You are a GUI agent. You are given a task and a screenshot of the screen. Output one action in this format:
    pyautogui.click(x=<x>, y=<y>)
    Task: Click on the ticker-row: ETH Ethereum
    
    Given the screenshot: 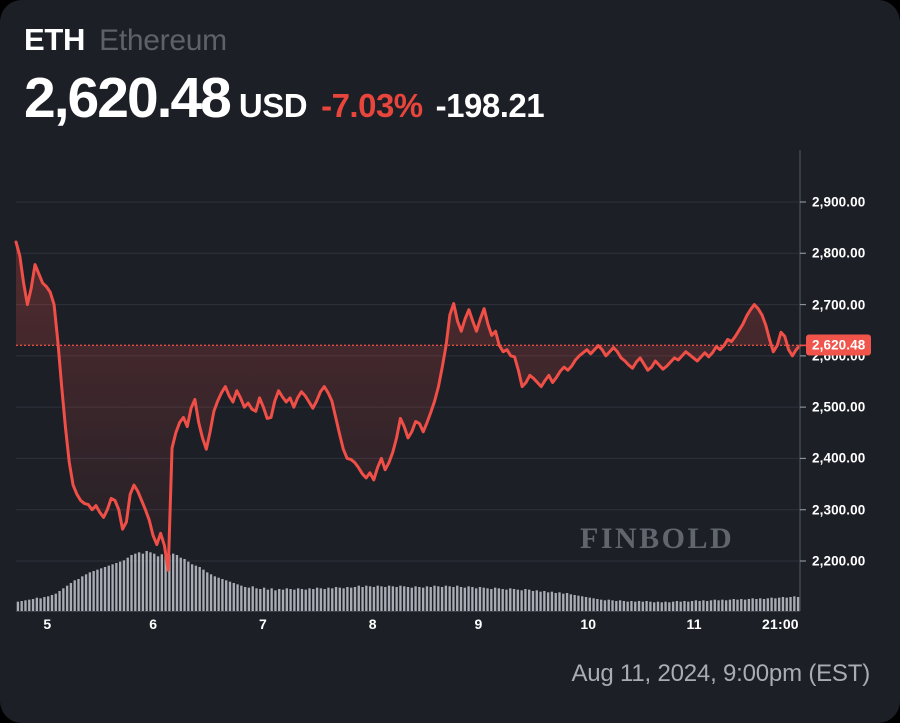 What is the action you would take?
    pyautogui.click(x=462, y=42)
    